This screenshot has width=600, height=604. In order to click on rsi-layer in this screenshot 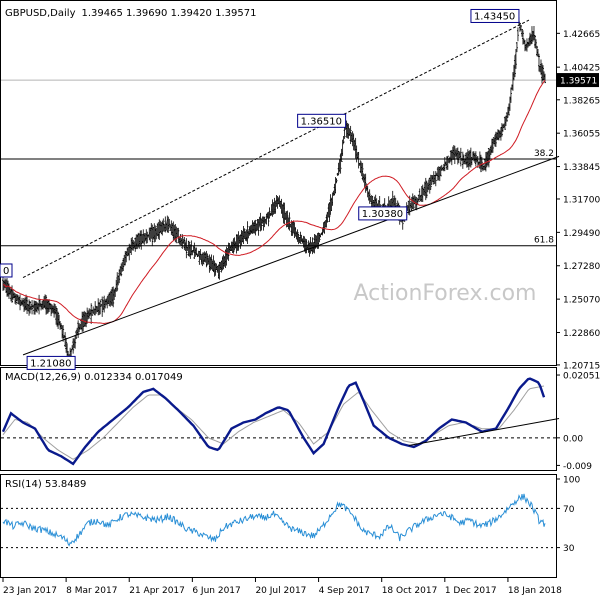, I will do `click(278, 521)`.